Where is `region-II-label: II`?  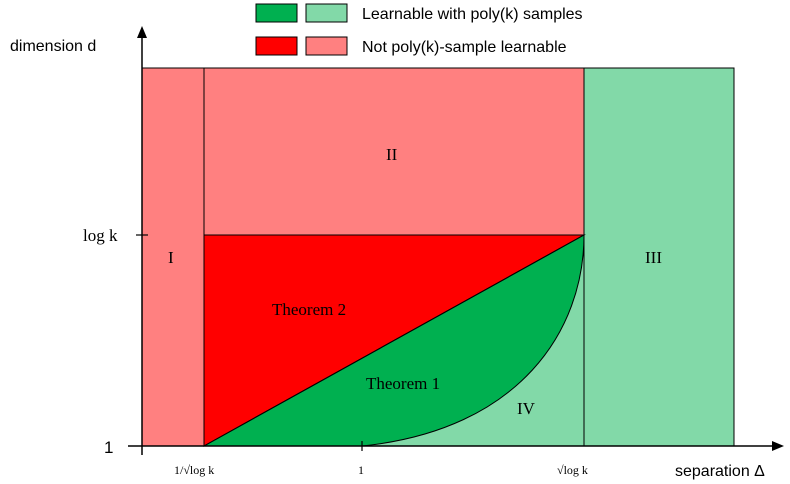 region-II-label: II is located at coordinates (392, 154).